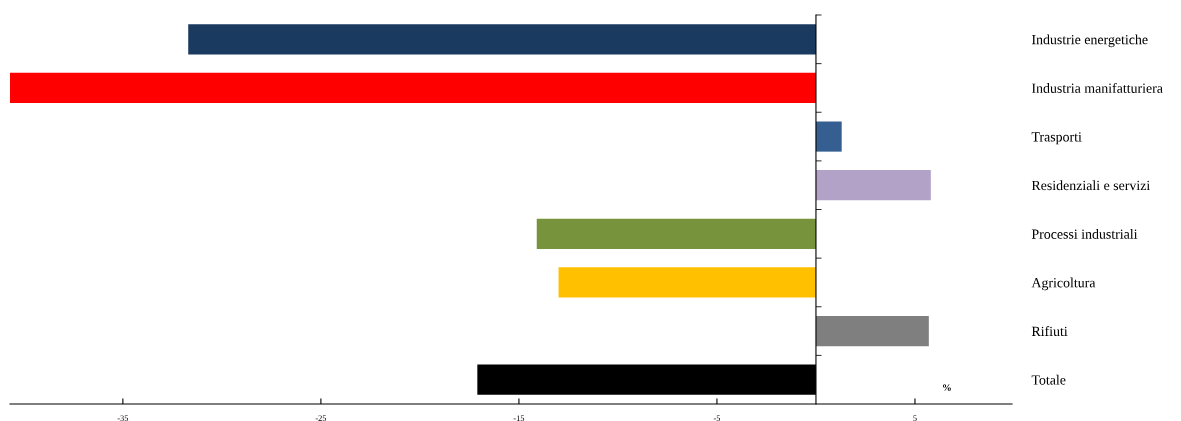  What do you see at coordinates (123, 418) in the screenshot?
I see `x-tick-label: -35` at bounding box center [123, 418].